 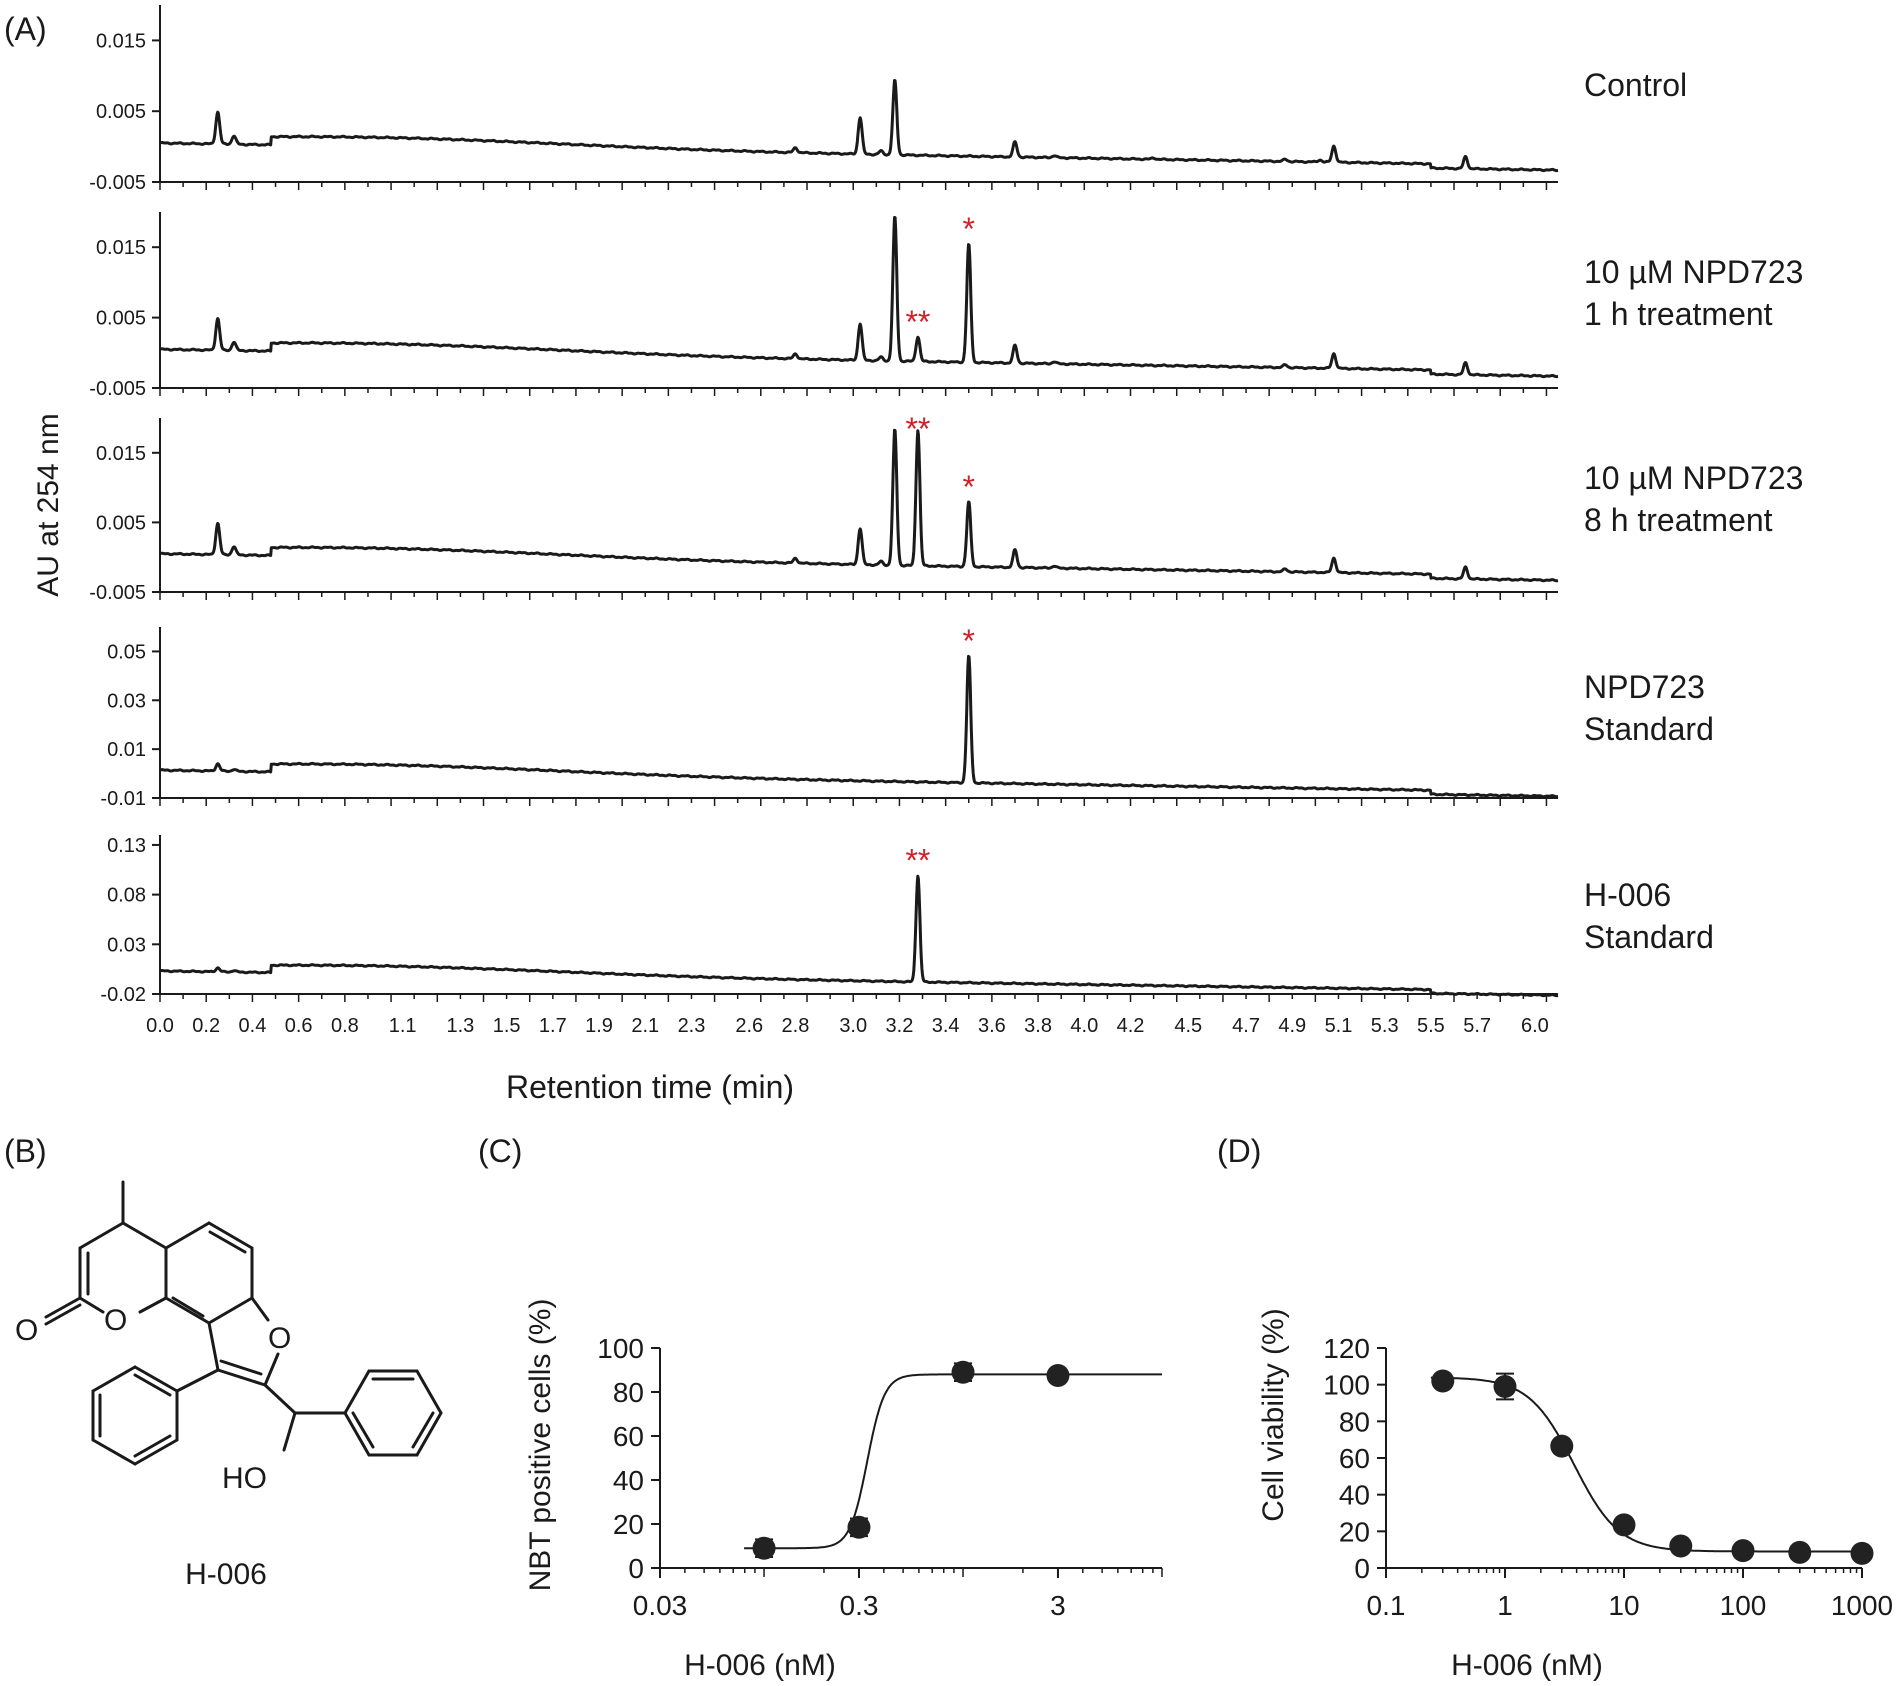 I want to click on x-tick-label: 3.2, so click(x=900, y=1026).